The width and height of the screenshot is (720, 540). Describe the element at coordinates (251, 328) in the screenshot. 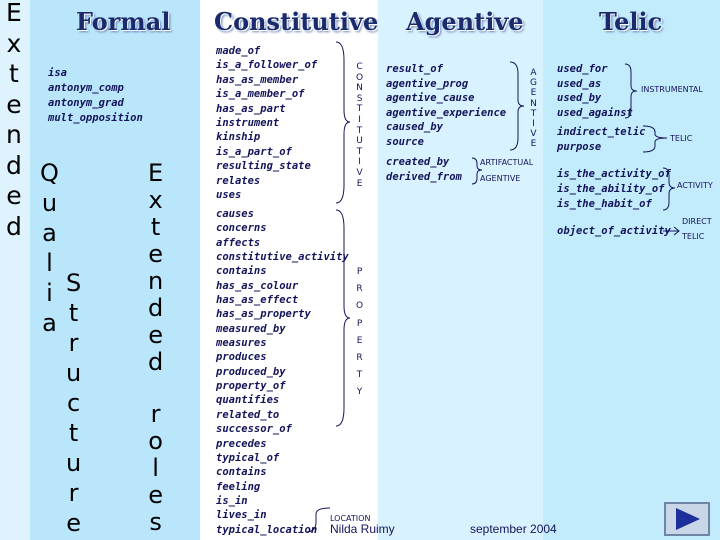

I see `list-item: measured_by` at that location.